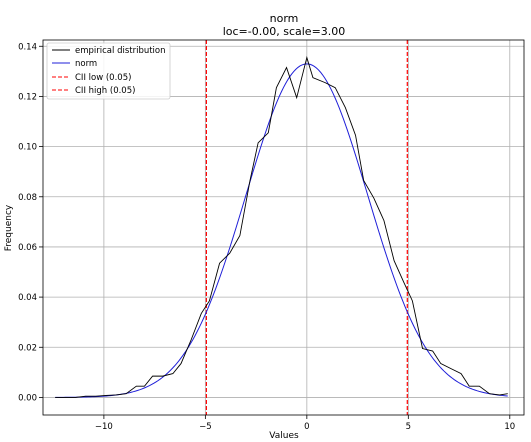  What do you see at coordinates (27, 47) in the screenshot?
I see `y-tick-label: 0.14` at bounding box center [27, 47].